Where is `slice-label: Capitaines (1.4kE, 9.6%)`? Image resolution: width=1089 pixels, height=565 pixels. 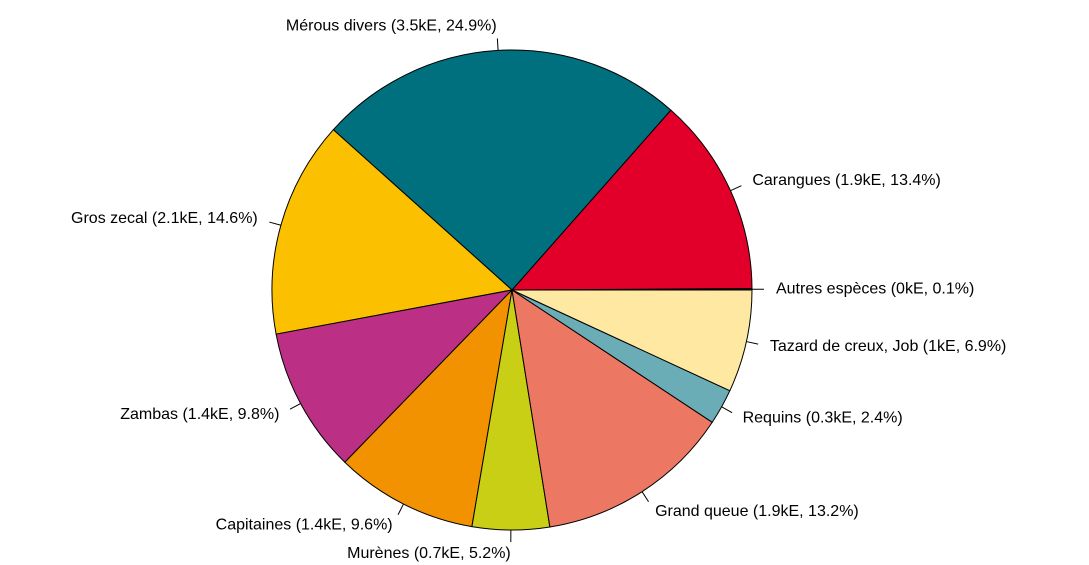
slice-label: Capitaines (1.4kE, 9.6%) is located at coordinates (304, 525).